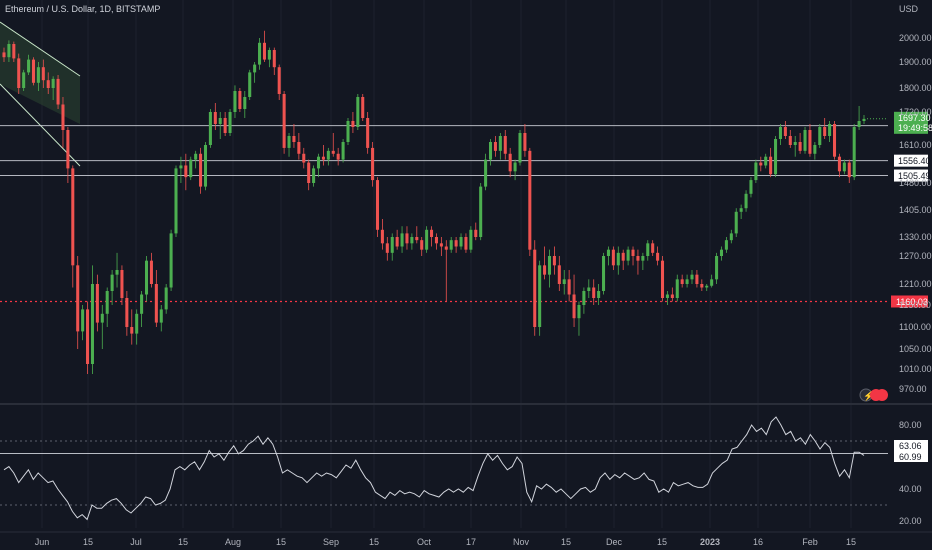 The image size is (932, 550). I want to click on price-tick-6: 1405.00, so click(915, 210).